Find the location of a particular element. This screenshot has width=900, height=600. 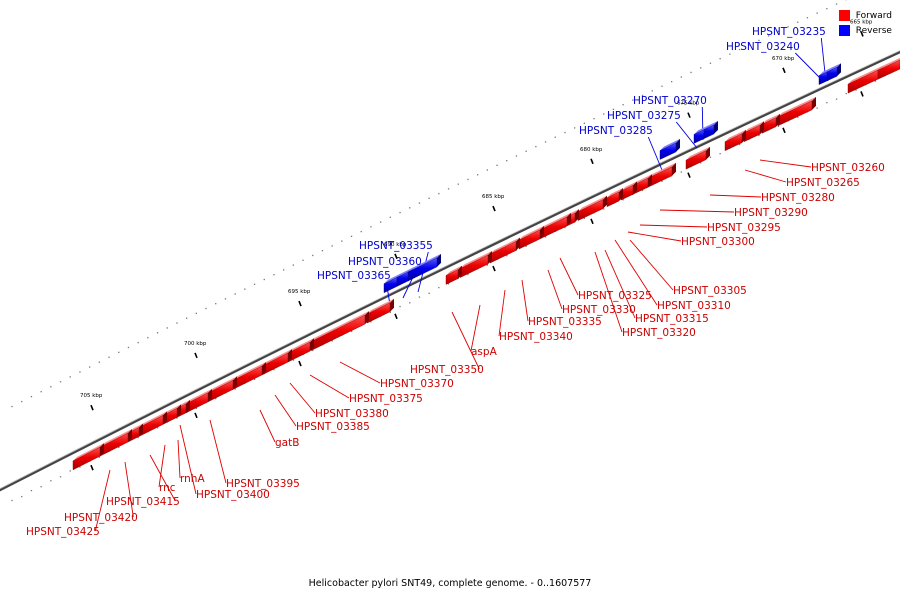

gene-label-hpsnt-03360: HPSNT_03360 is located at coordinates (385, 262).